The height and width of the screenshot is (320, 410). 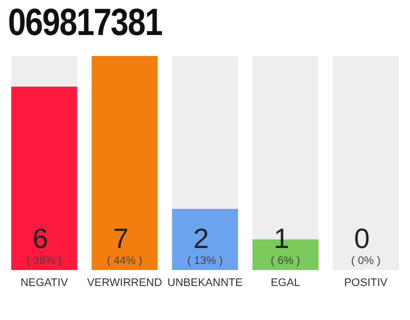 I want to click on data-label: 2 ( 13% ), so click(x=205, y=245).